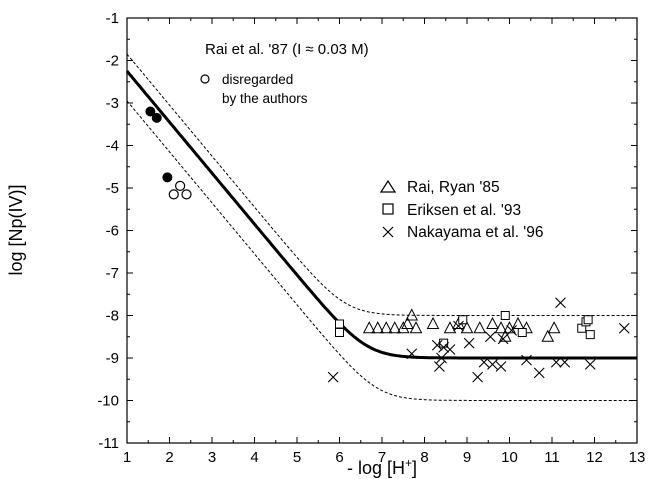  Describe the element at coordinates (112, 358) in the screenshot. I see `y-tick-label: -9` at that location.